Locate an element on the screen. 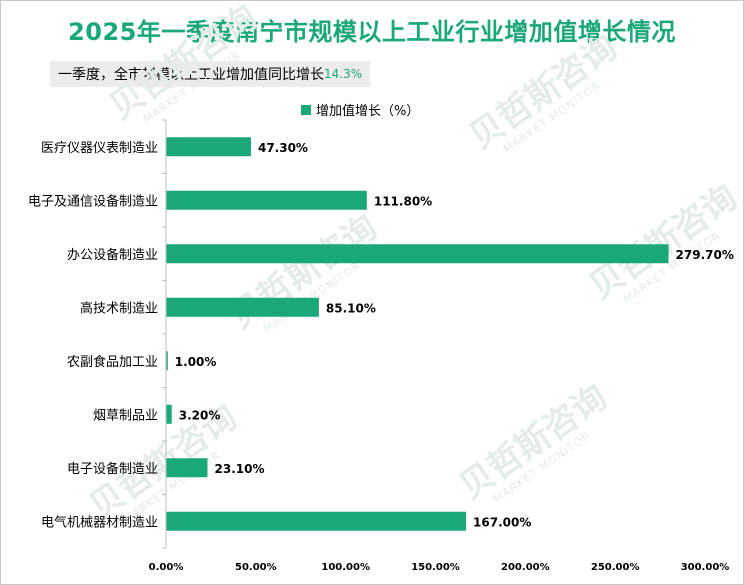 The width and height of the screenshot is (744, 585). subtitle-text: 一季度，全市规模以上工业增加值同比增长 is located at coordinates (191, 75).